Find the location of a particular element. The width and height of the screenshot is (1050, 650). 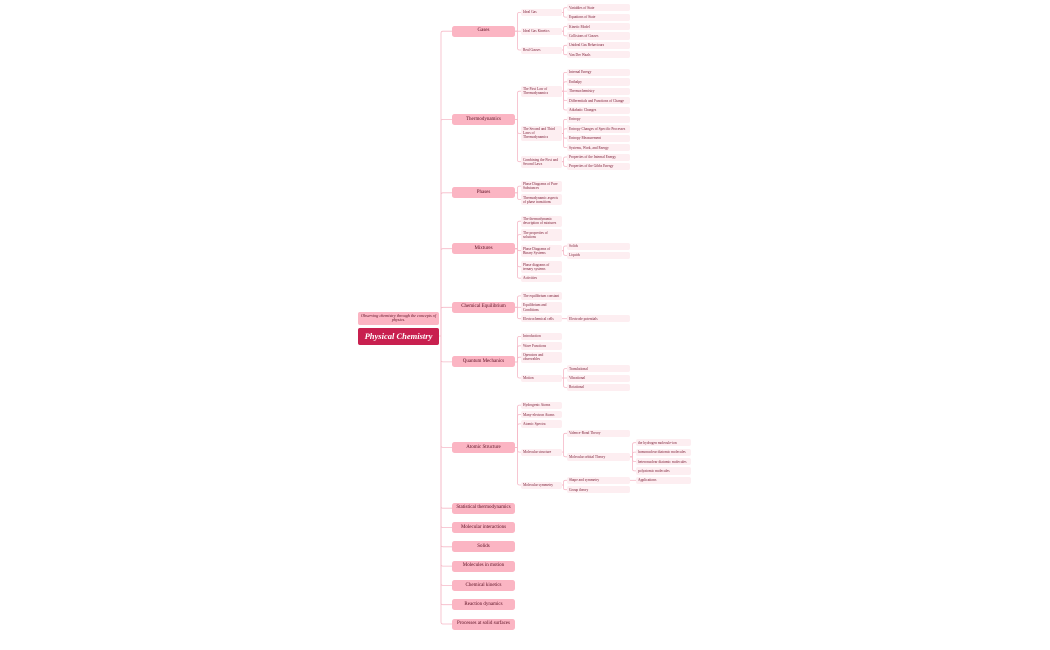

subtopic-node: Molecular orbital Theory is located at coordinates (598, 457).